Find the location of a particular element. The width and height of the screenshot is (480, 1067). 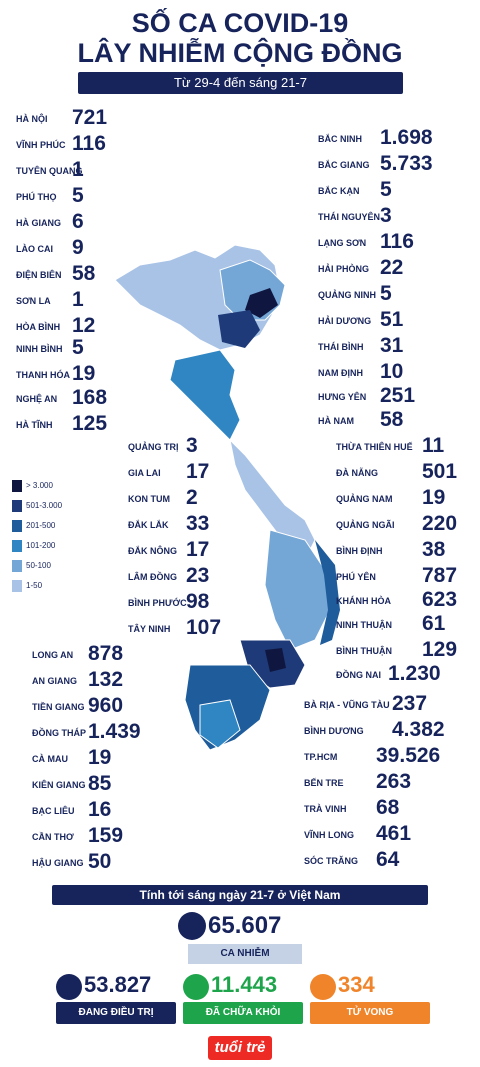

province-name: QUẢNG NINH is located at coordinates (347, 295).